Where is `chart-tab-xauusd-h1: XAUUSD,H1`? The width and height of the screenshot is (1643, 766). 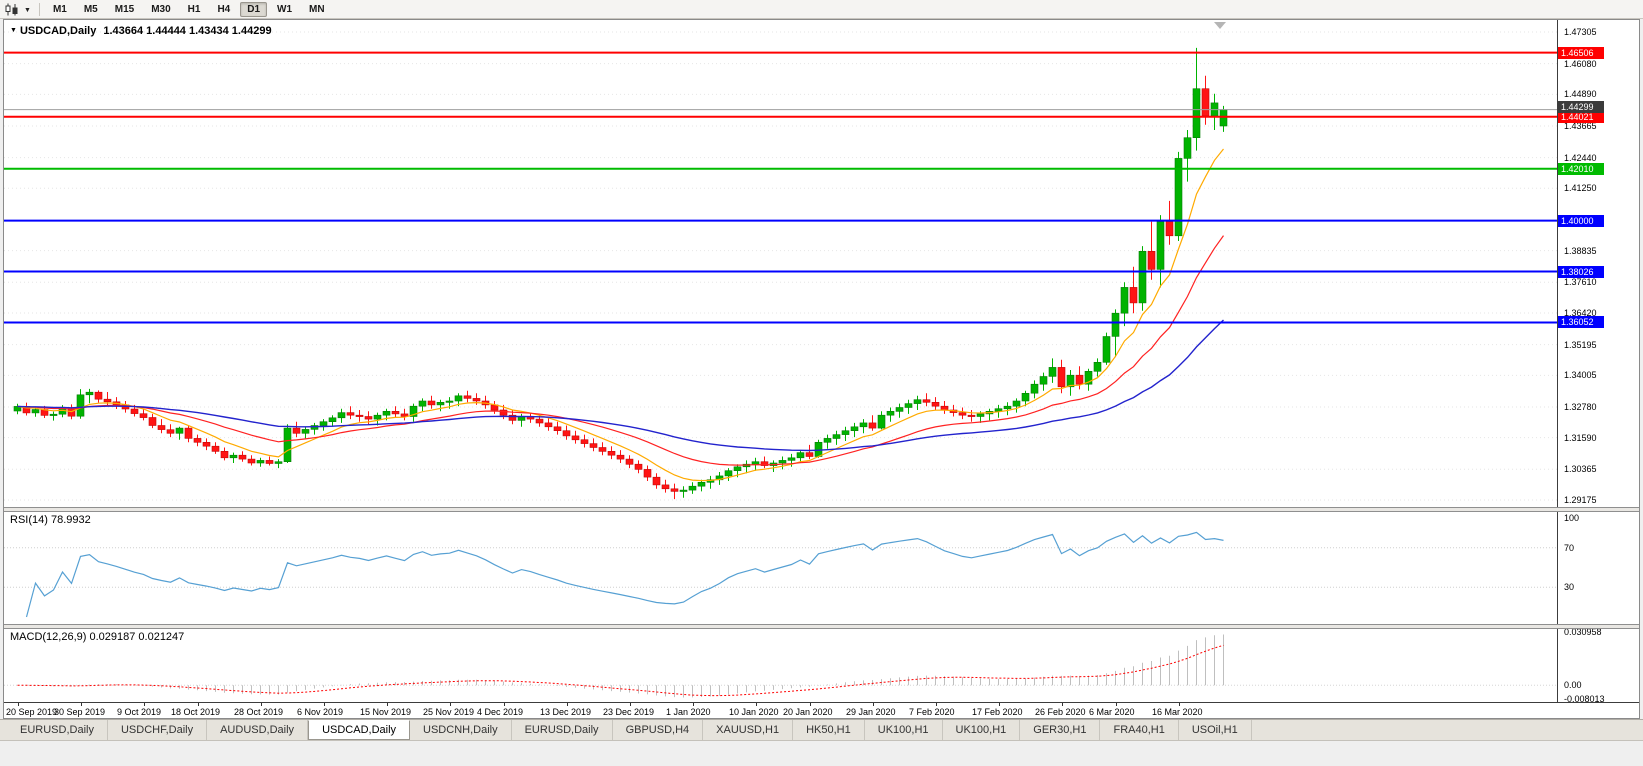
chart-tab-xauusd-h1: XAUUSD,H1 is located at coordinates (748, 730).